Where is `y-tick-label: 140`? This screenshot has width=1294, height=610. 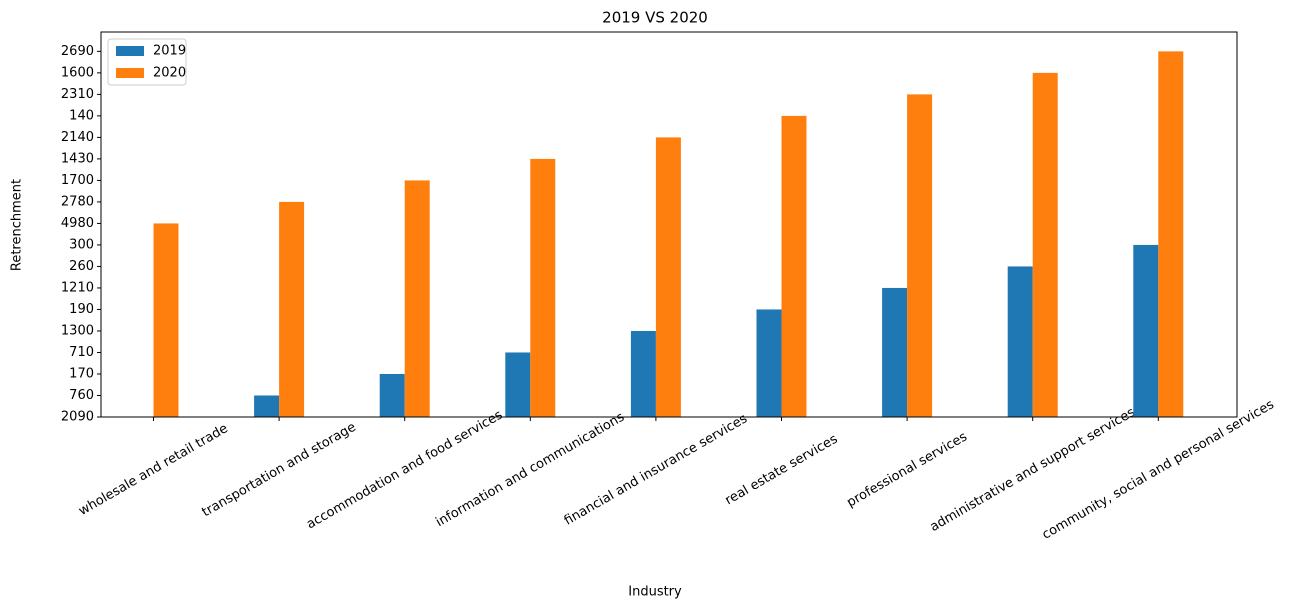 y-tick-label: 140 is located at coordinates (81, 115).